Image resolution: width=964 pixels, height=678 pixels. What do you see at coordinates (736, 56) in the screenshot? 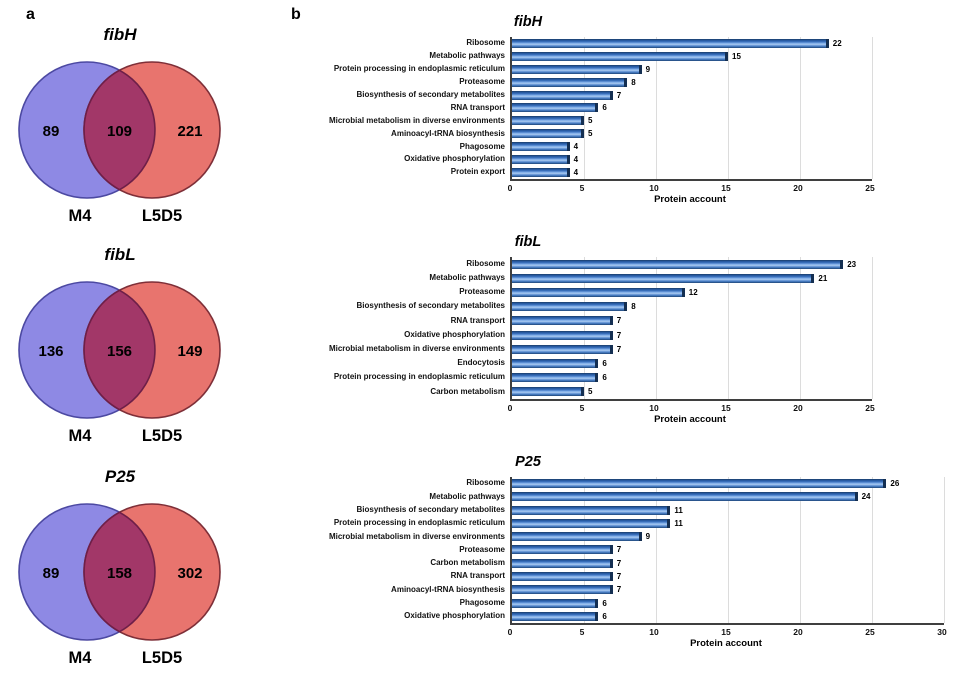
I see `value-label: 15` at bounding box center [736, 56].